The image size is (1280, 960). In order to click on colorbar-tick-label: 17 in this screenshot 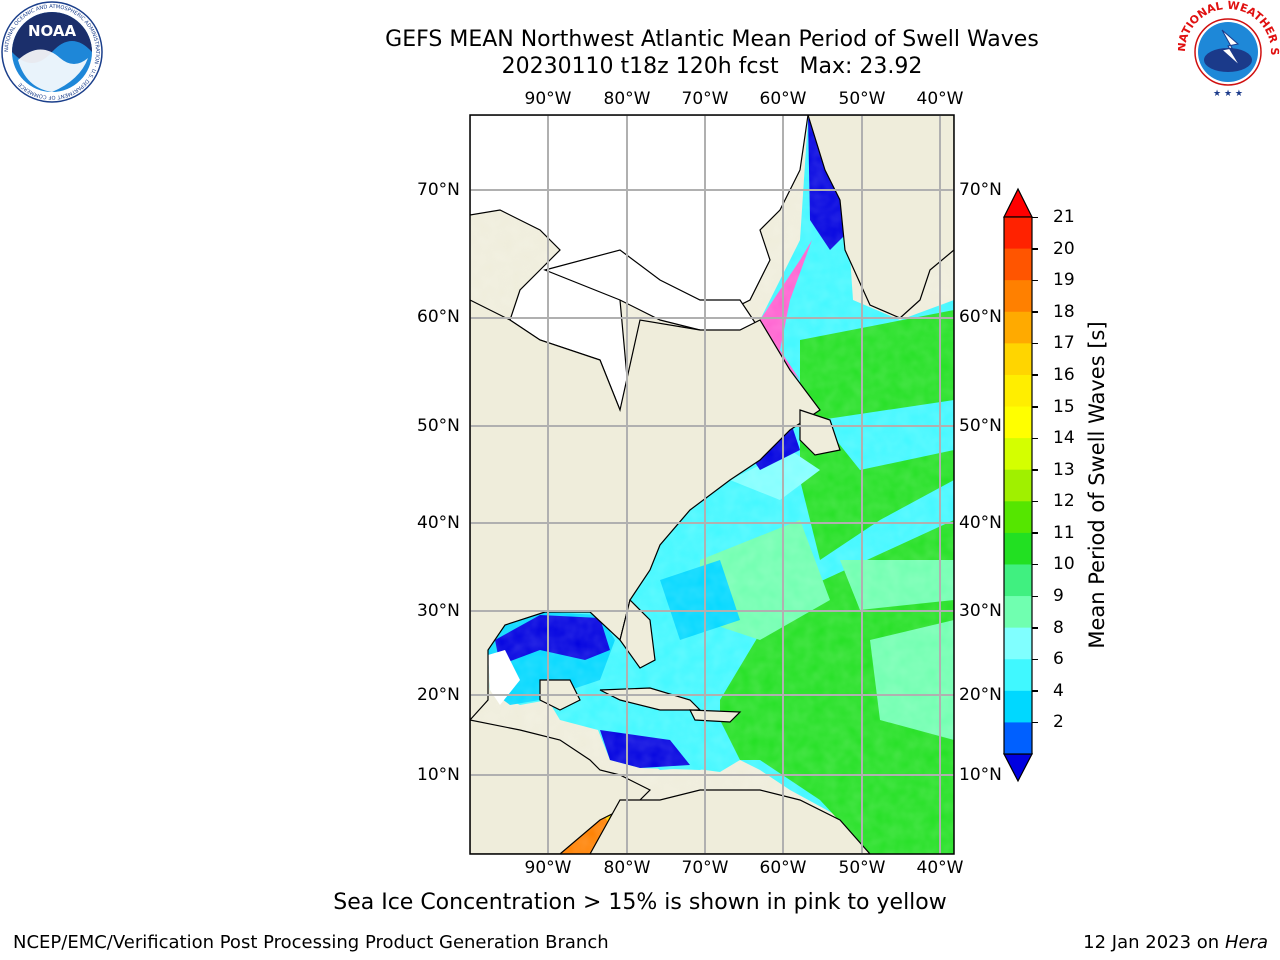, I will do `click(1064, 343)`.